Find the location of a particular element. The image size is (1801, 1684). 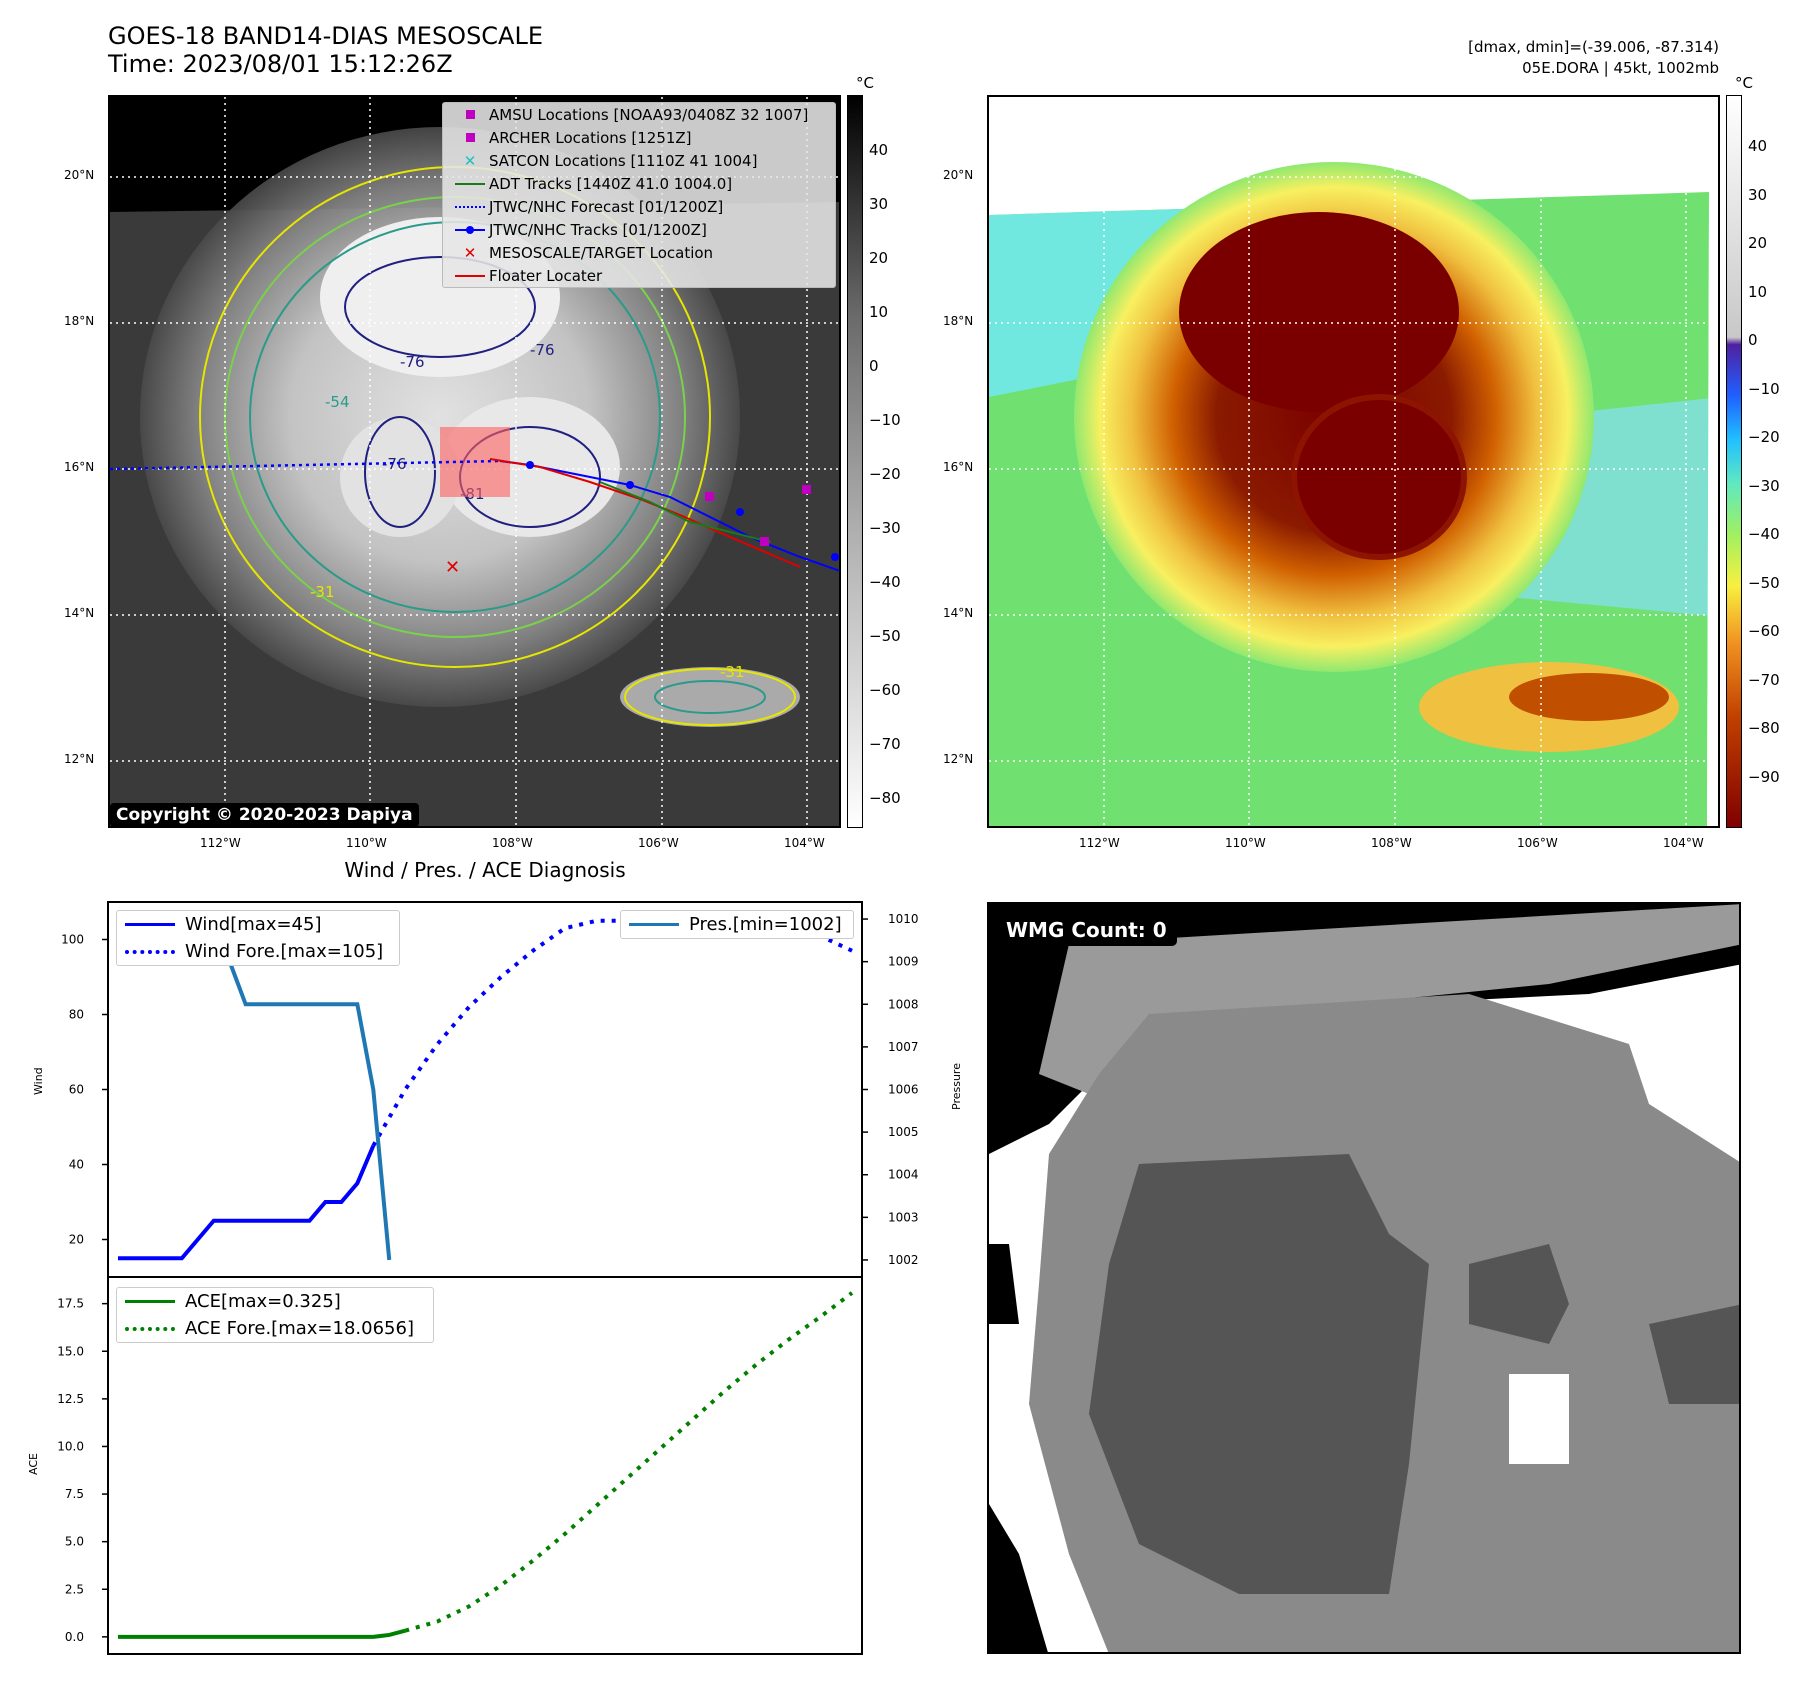

figure-title: GOES-18 BAND14-DIAS MESOSCALE is located at coordinates (326, 36).